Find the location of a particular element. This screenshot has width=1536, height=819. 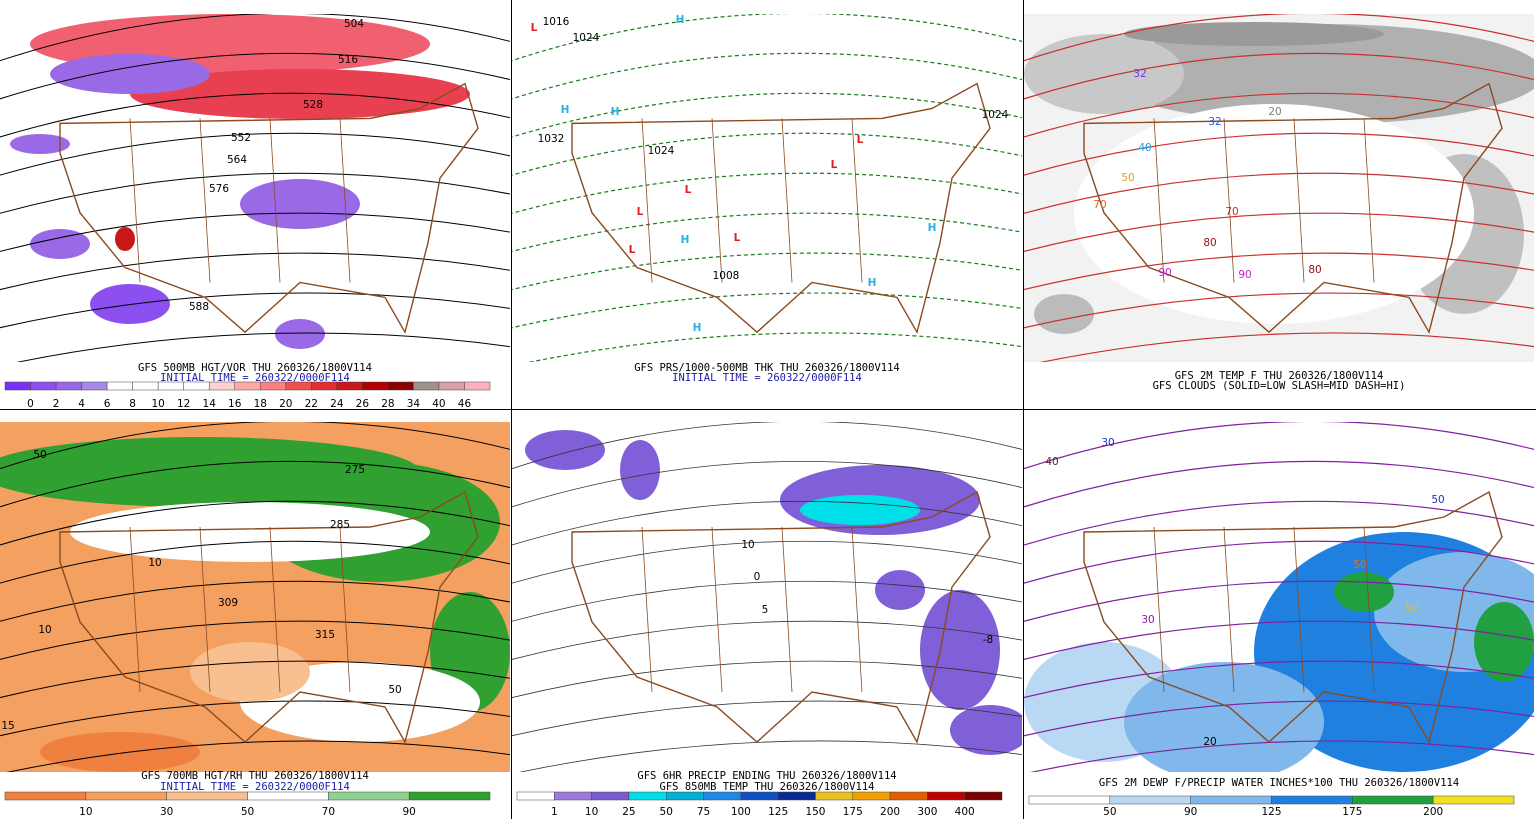

map: 504 516 528 552 564 576 588 is located at coordinates (255, 188).